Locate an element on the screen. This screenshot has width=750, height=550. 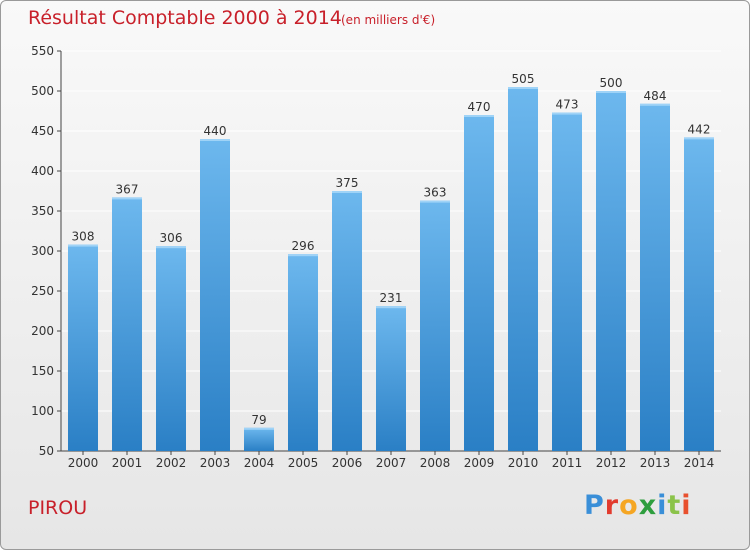
y-tick-label-550: 550 is located at coordinates (42, 51).